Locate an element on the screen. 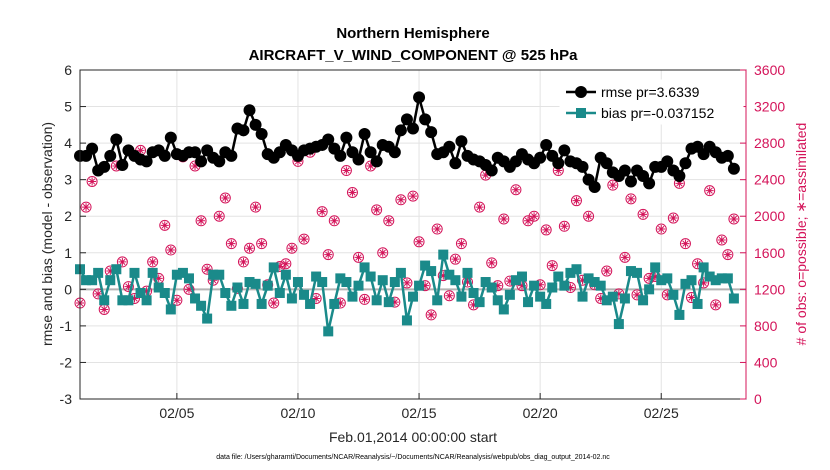 Image resolution: width=830 pixels, height=470 pixels. bias-series is located at coordinates (407, 293).